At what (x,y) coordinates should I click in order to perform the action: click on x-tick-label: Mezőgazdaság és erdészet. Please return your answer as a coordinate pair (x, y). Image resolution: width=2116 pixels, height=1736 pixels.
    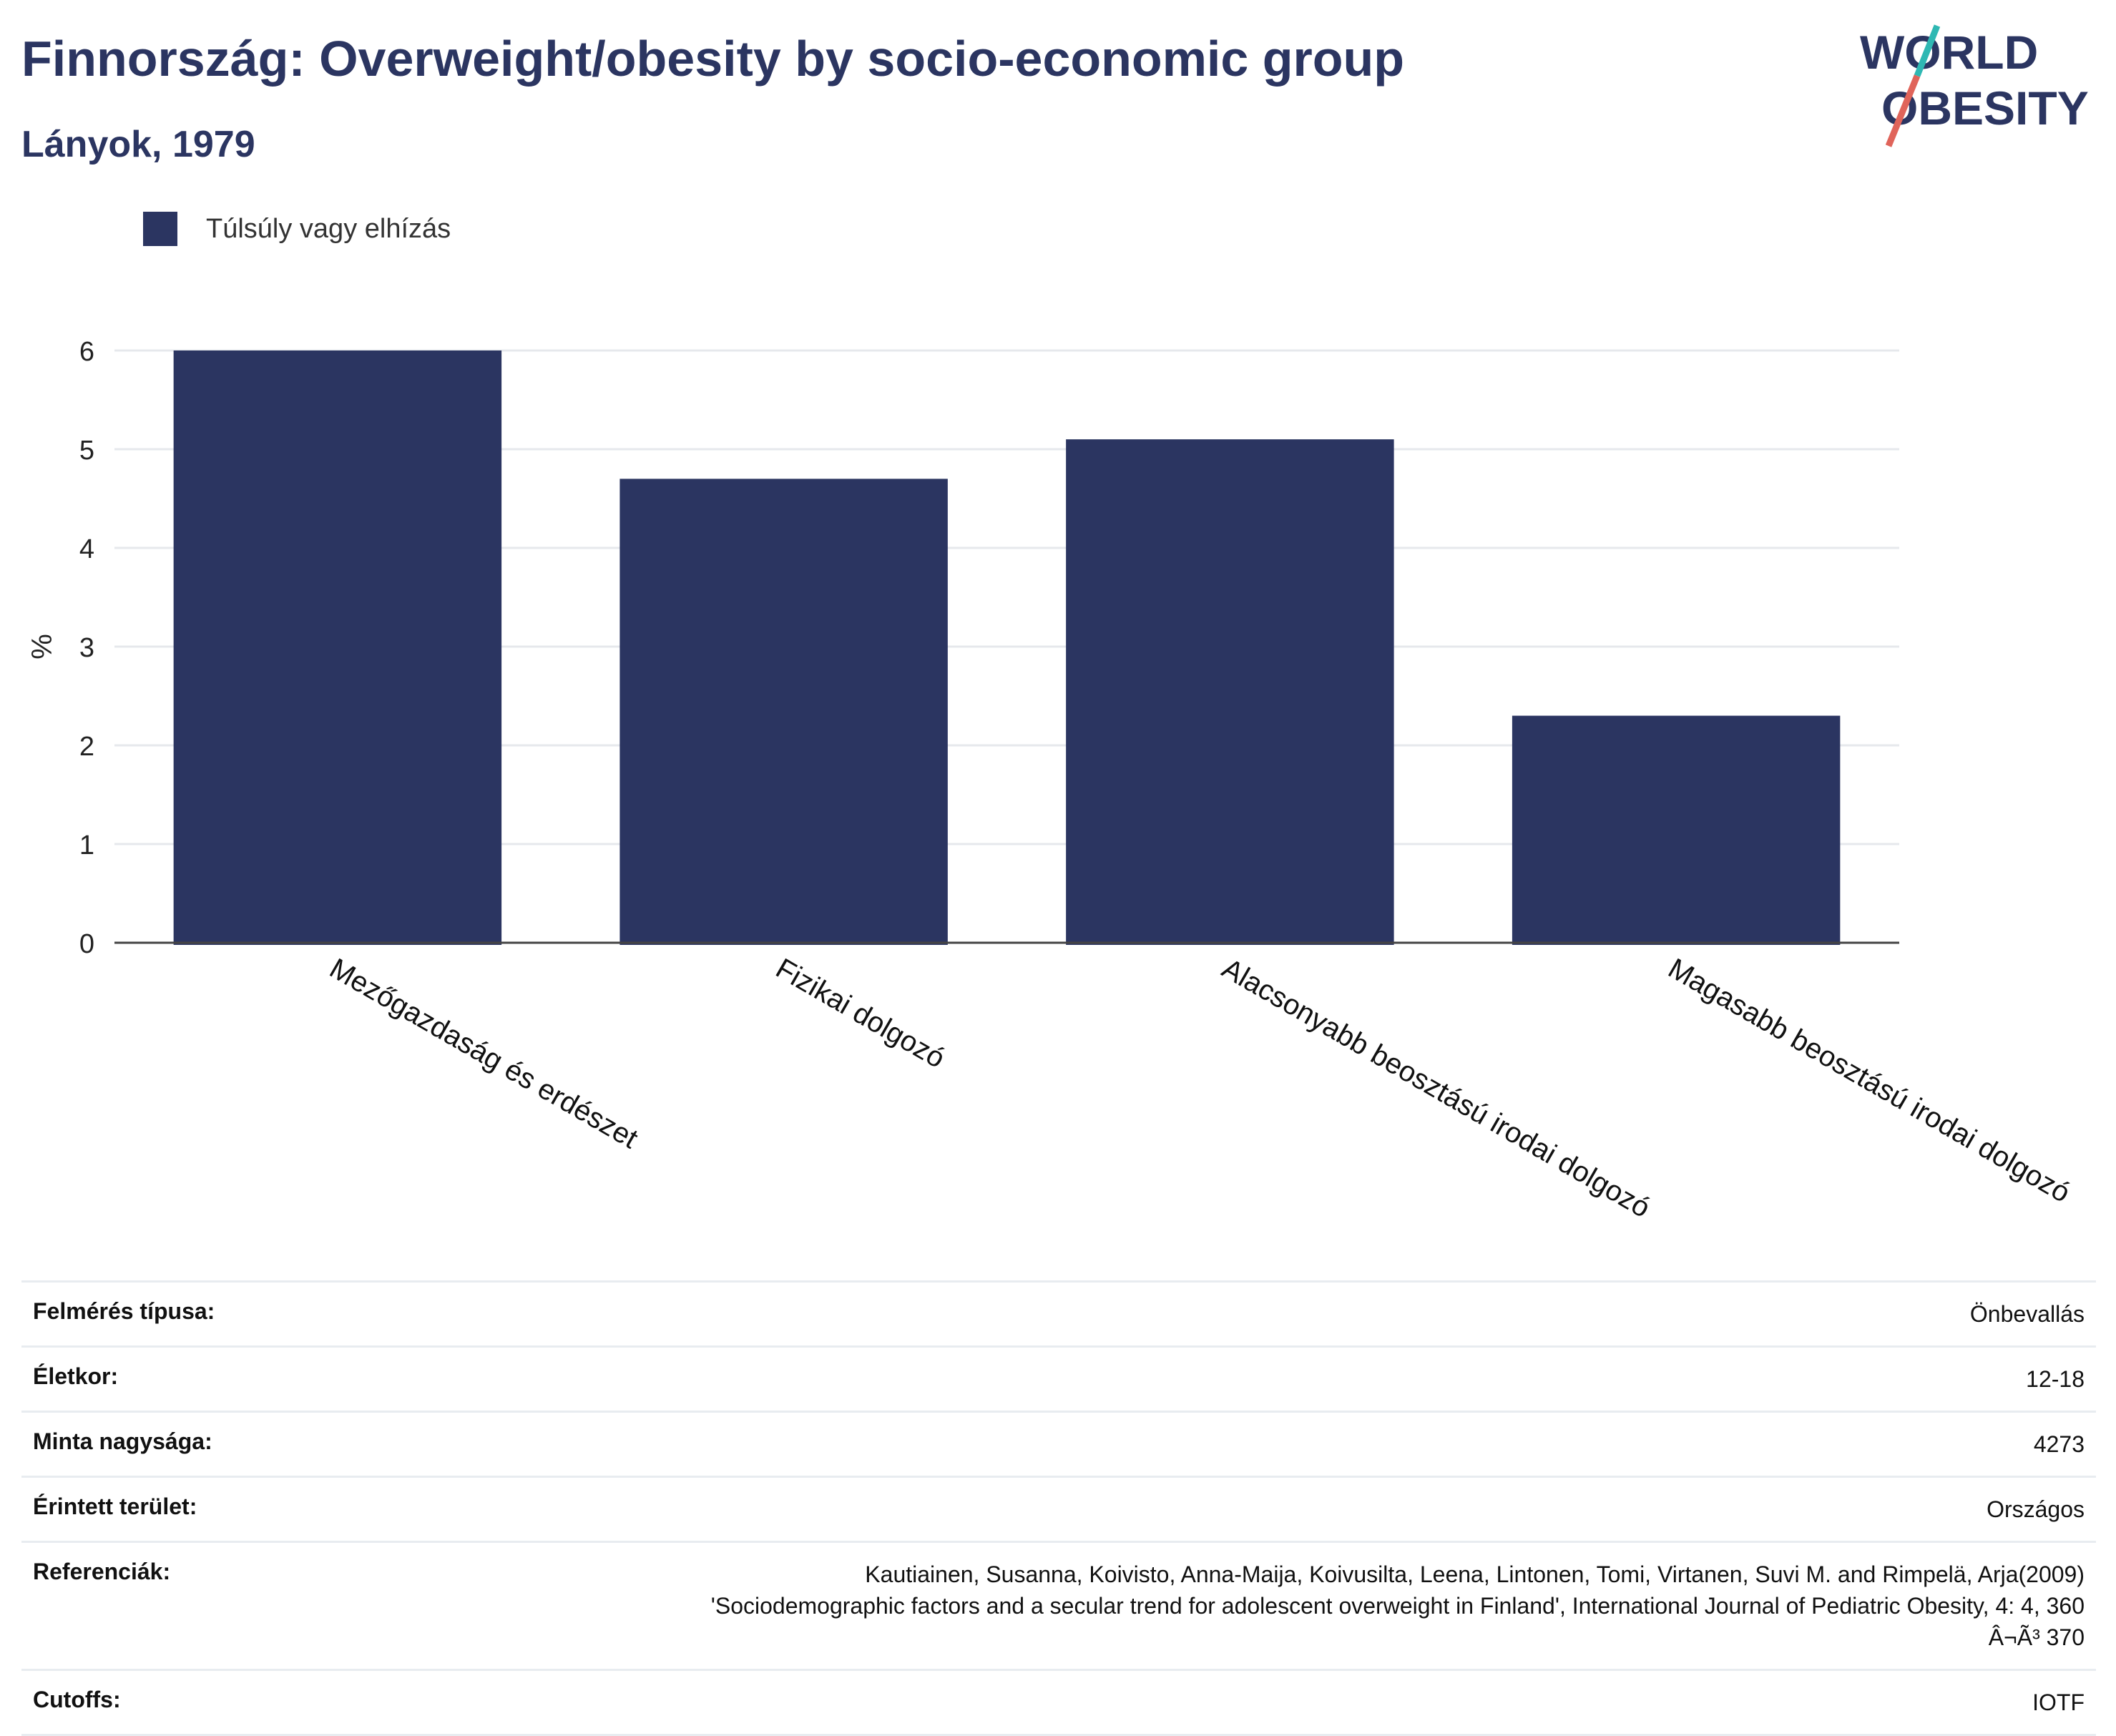
    Looking at the image, I should click on (483, 1054).